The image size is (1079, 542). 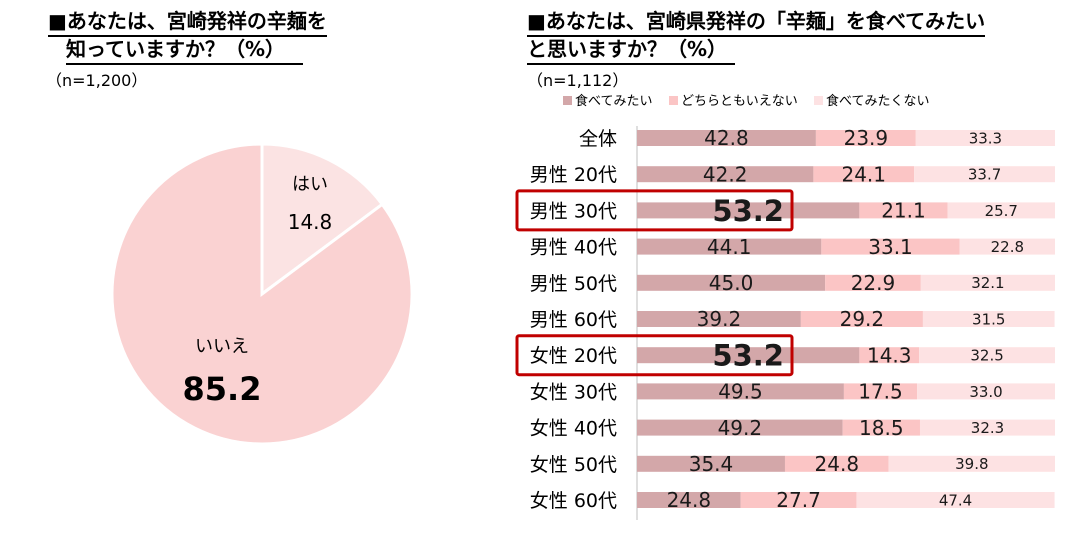 I want to click on bar-value-label: 39.2, so click(x=719, y=319).